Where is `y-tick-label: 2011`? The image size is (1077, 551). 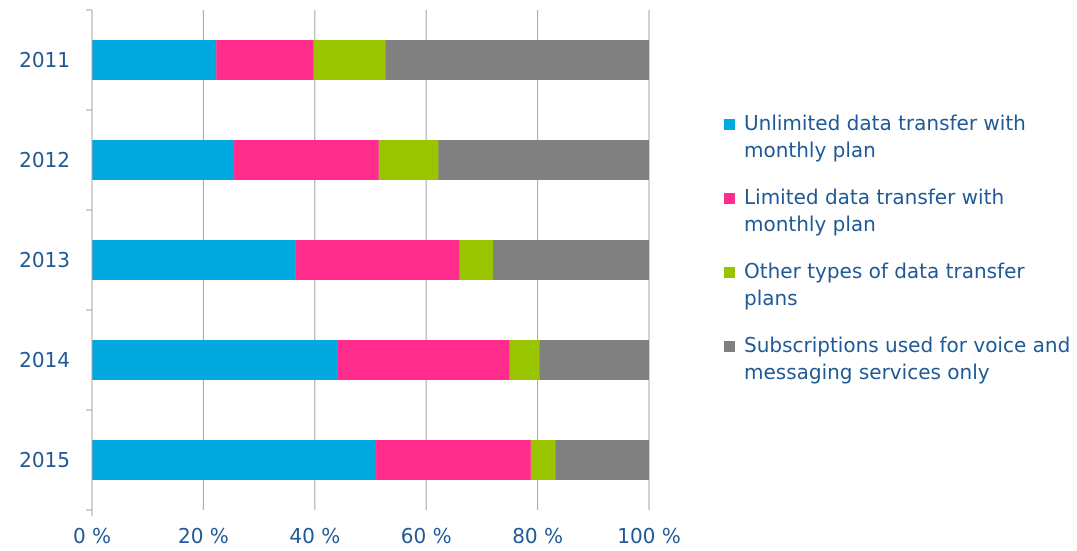
y-tick-label: 2011 is located at coordinates (44, 60).